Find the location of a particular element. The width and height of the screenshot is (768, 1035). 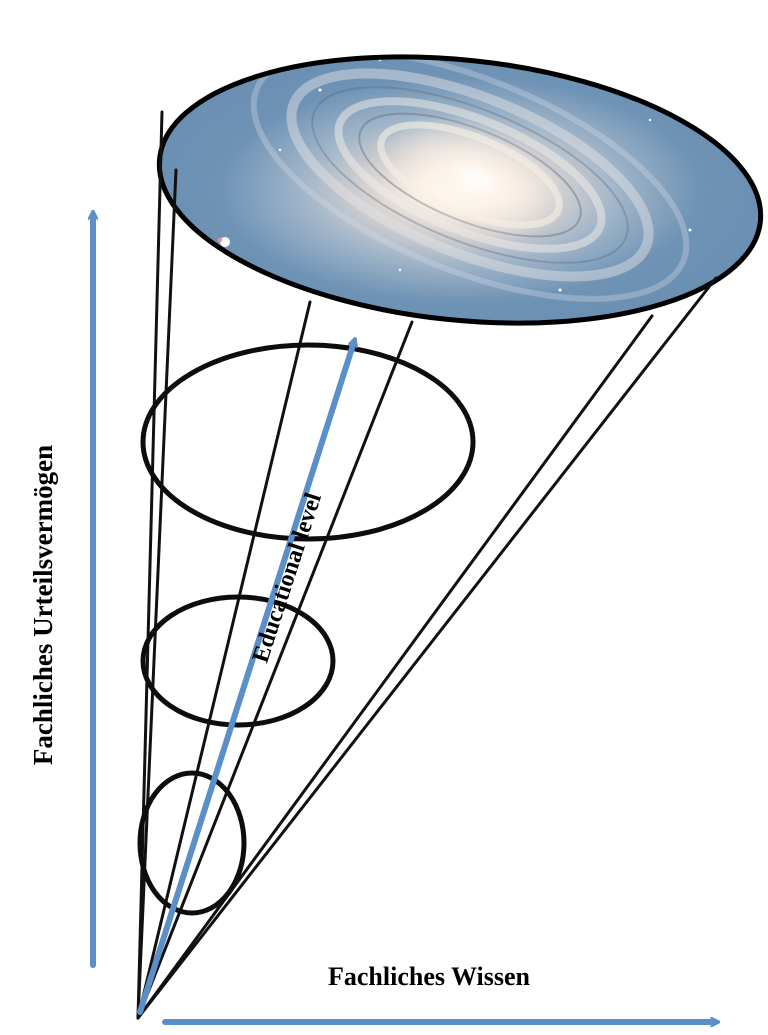

cross-section-large is located at coordinates (308, 442).